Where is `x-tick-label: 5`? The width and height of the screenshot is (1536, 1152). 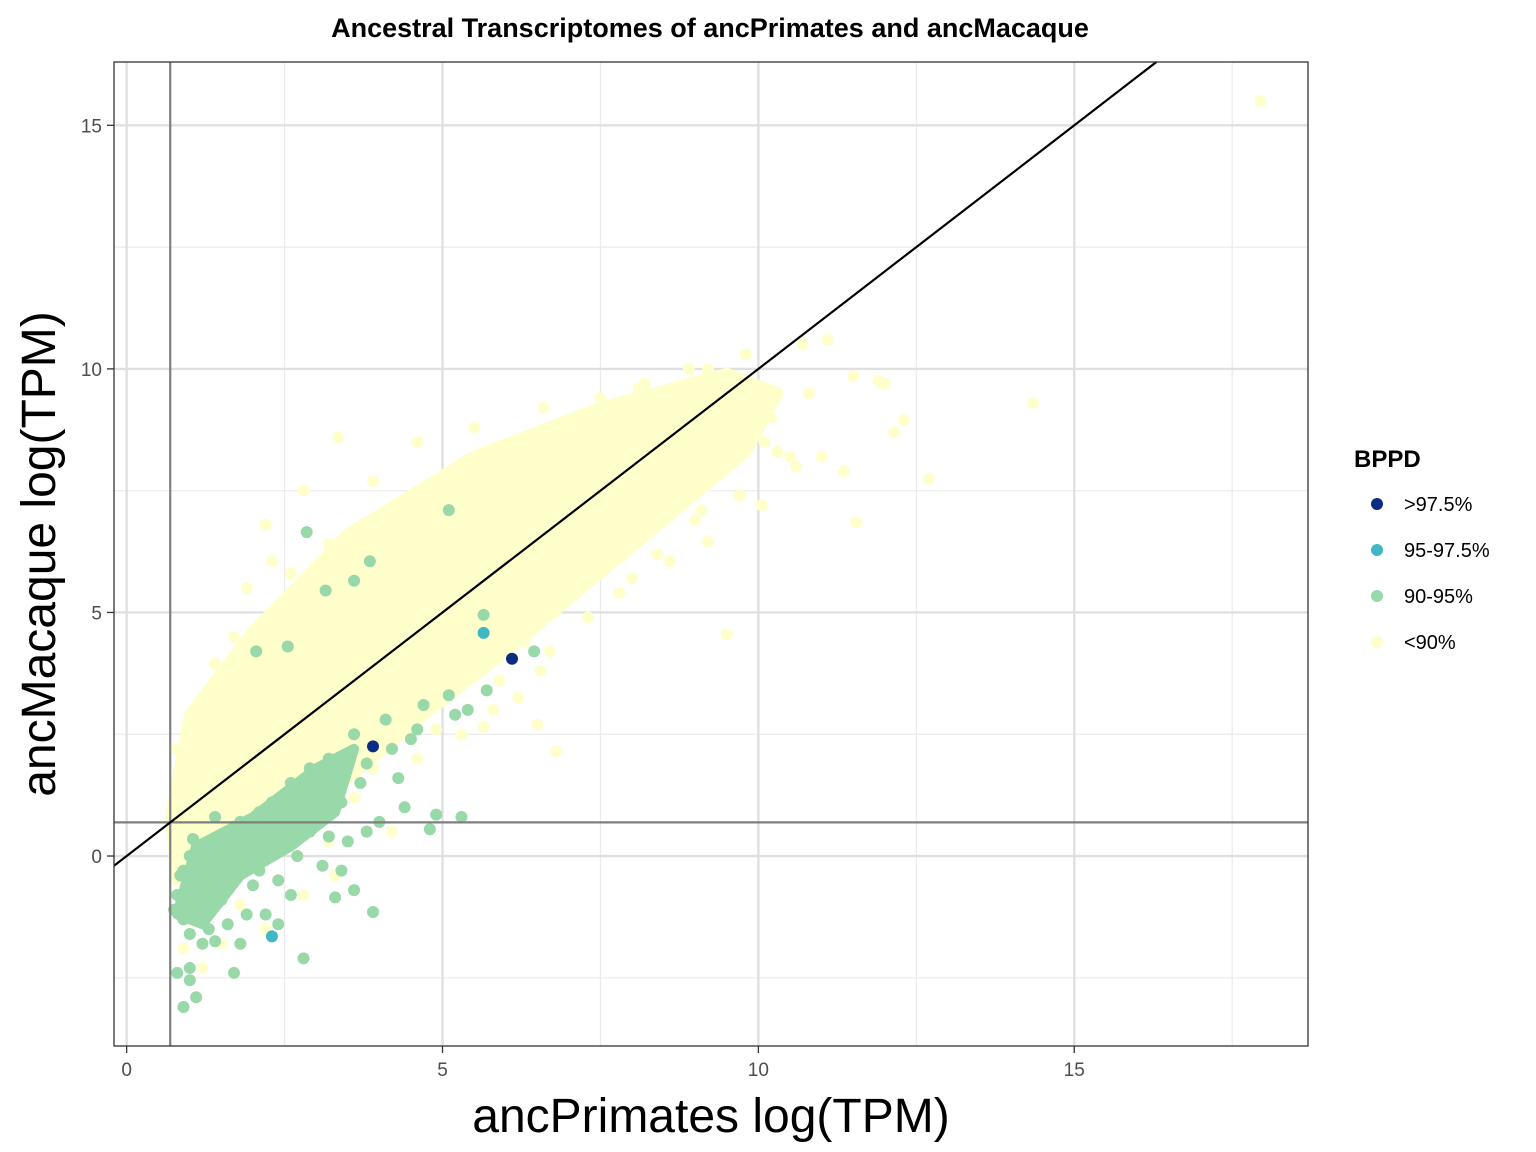
x-tick-label: 5 is located at coordinates (442, 1070).